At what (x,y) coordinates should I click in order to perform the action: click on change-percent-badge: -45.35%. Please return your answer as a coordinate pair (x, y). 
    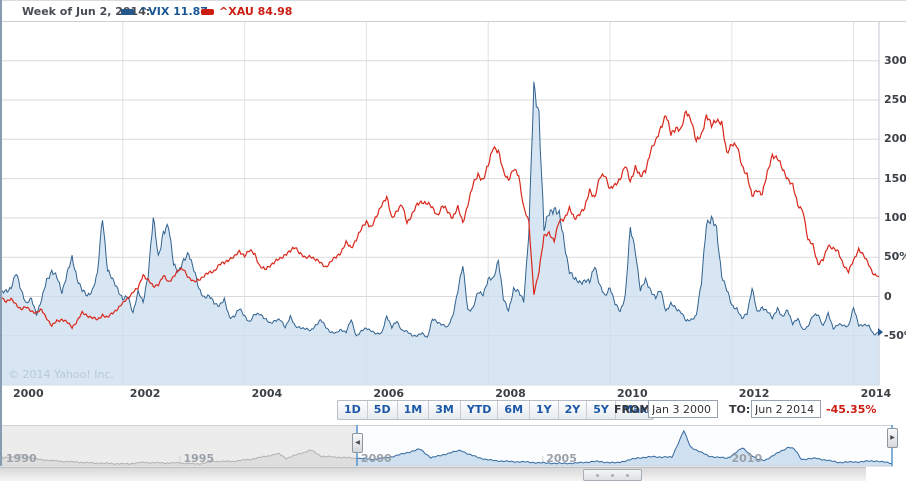
    Looking at the image, I should click on (851, 409).